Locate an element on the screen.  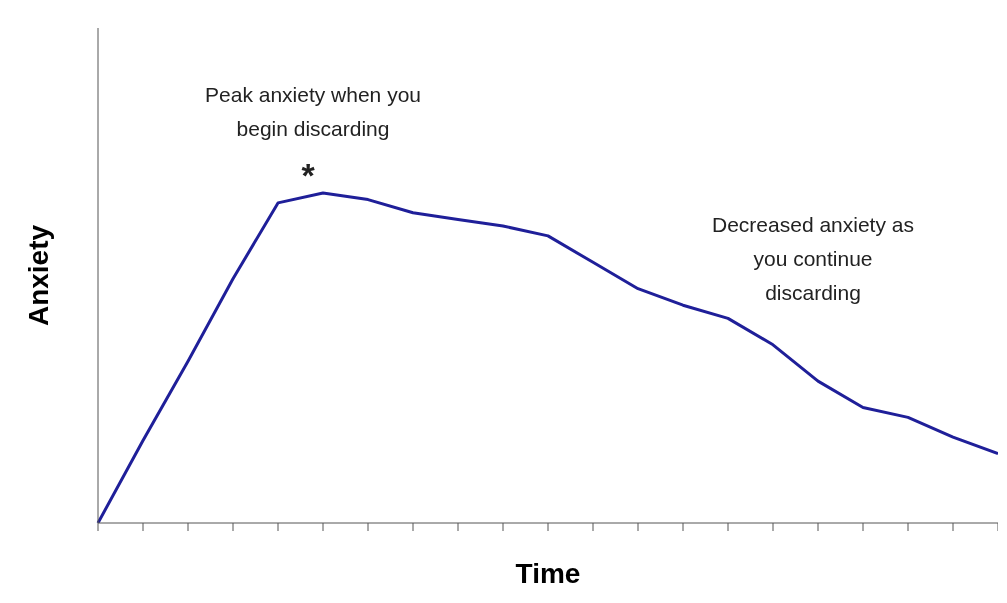
annotation: Decreased anxiety as you continue discarding is located at coordinates (813, 259).